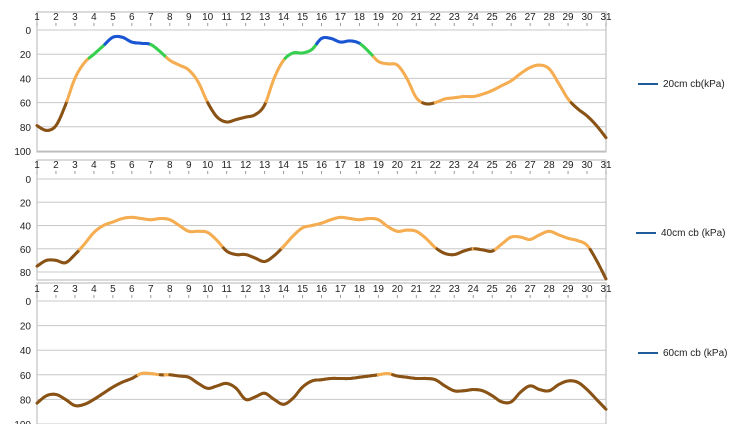 Image resolution: width=738 pixels, height=424 pixels. I want to click on legend-label-20cm: 20cm cb(kPa), so click(694, 84).